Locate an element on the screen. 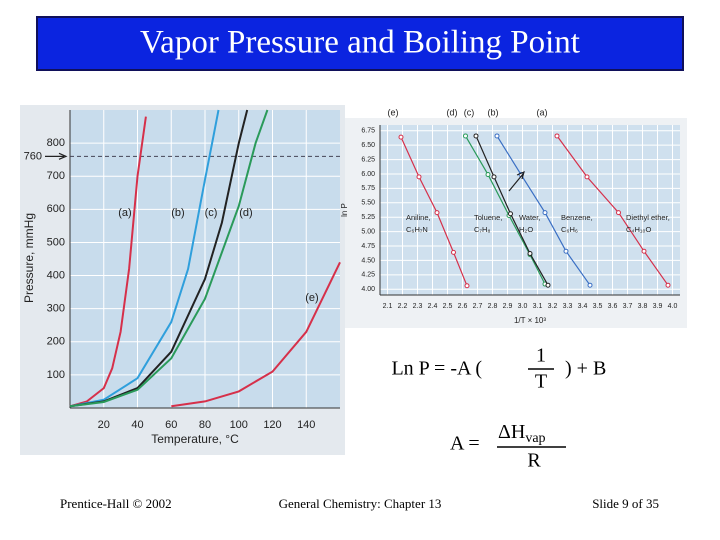 The width and height of the screenshot is (720, 540). series-name: Benzene, is located at coordinates (577, 217).